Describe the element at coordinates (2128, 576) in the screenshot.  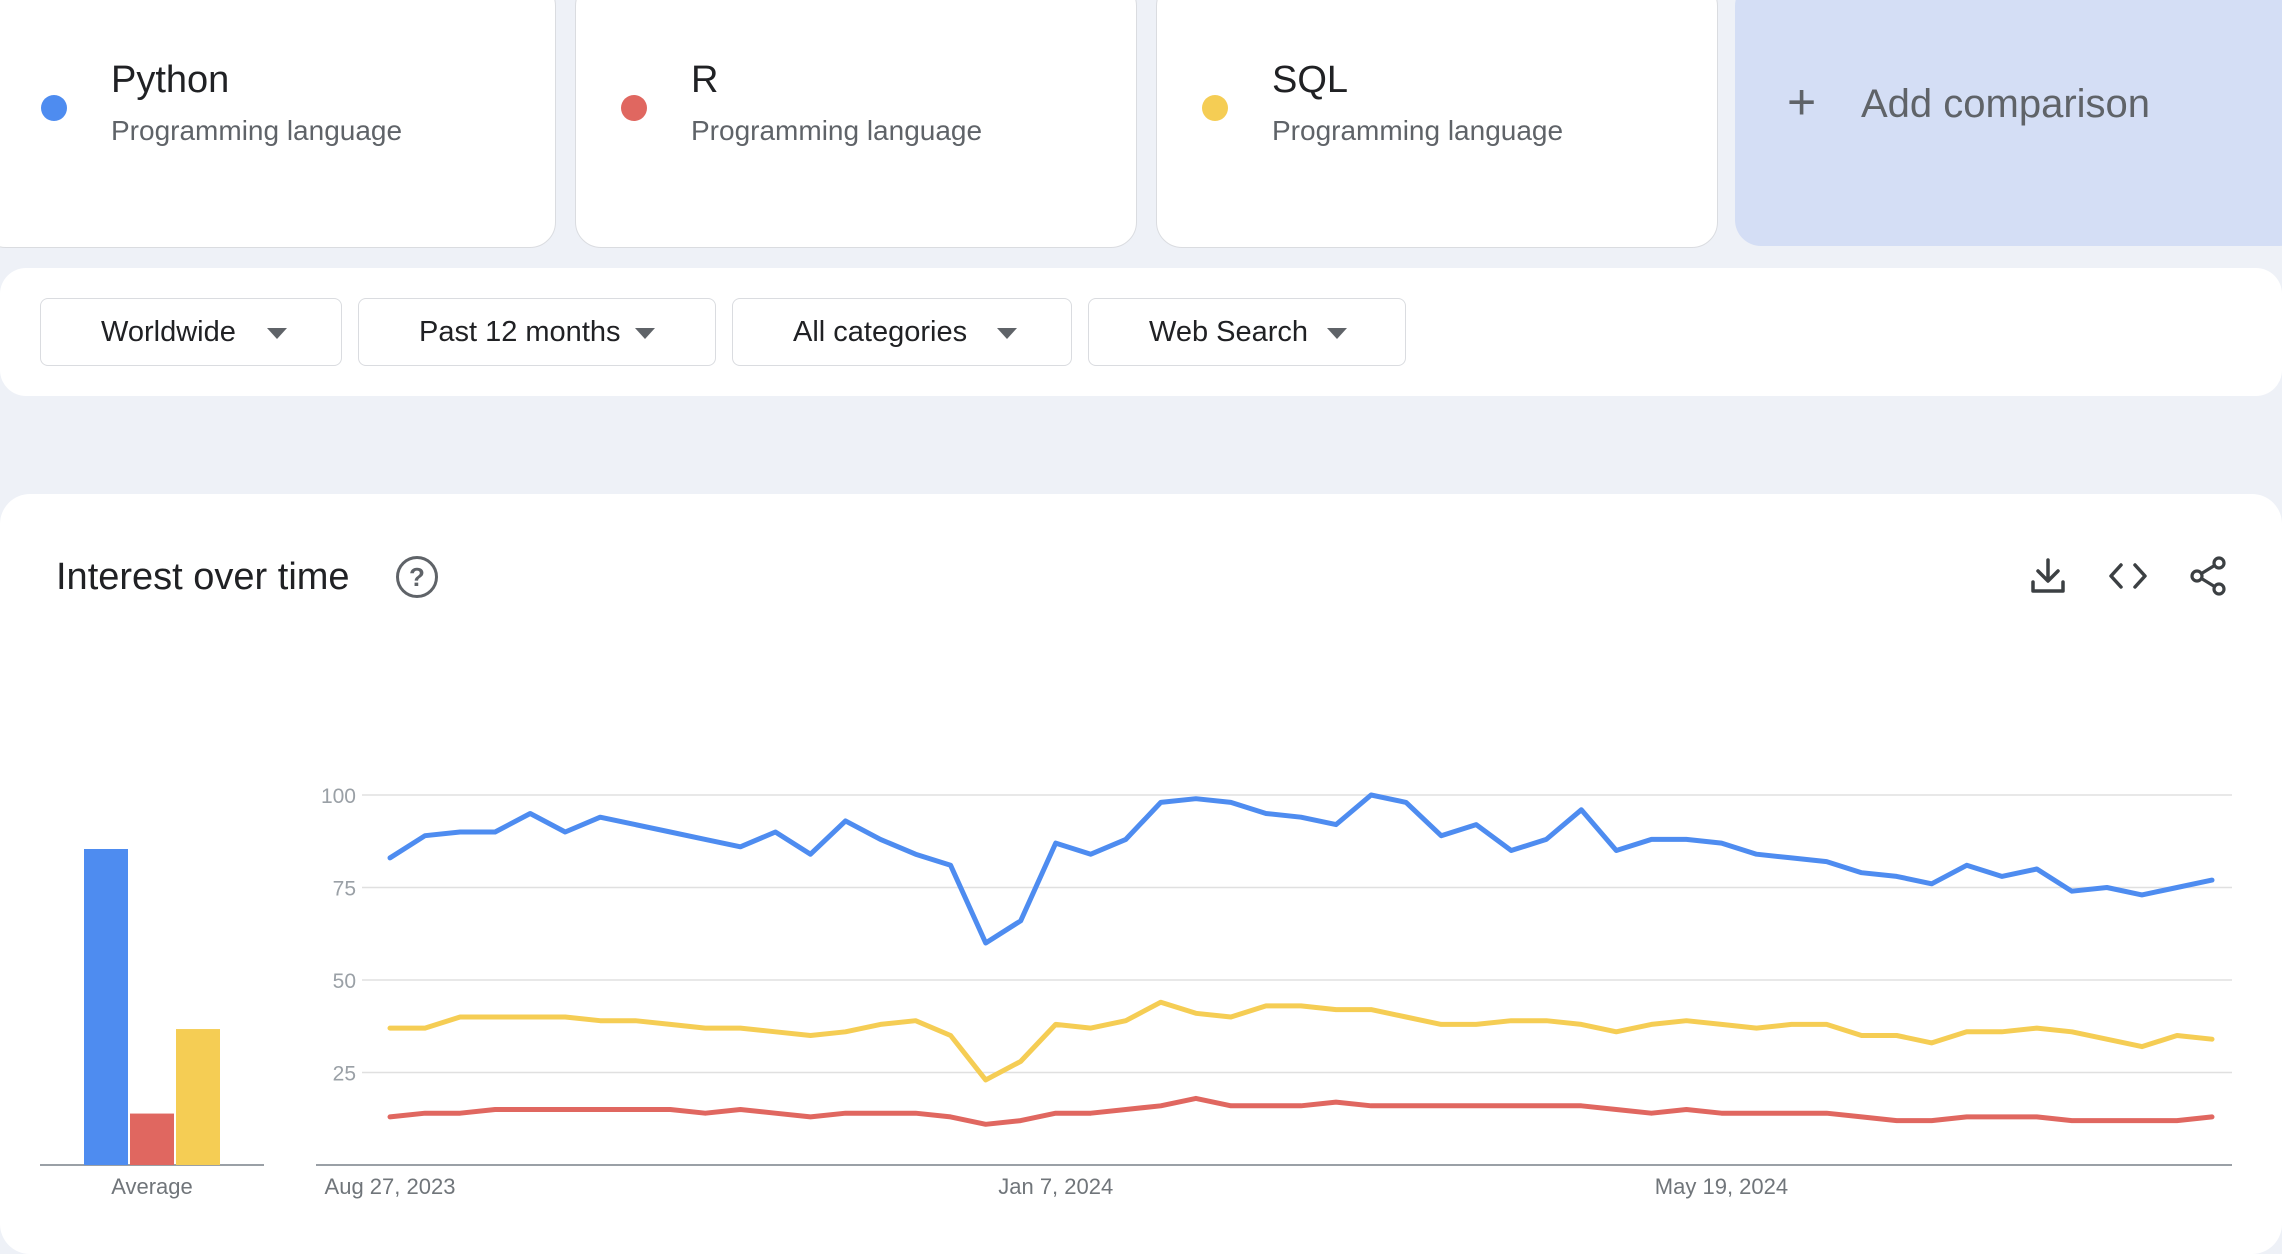
I see `embed-code-icon` at that location.